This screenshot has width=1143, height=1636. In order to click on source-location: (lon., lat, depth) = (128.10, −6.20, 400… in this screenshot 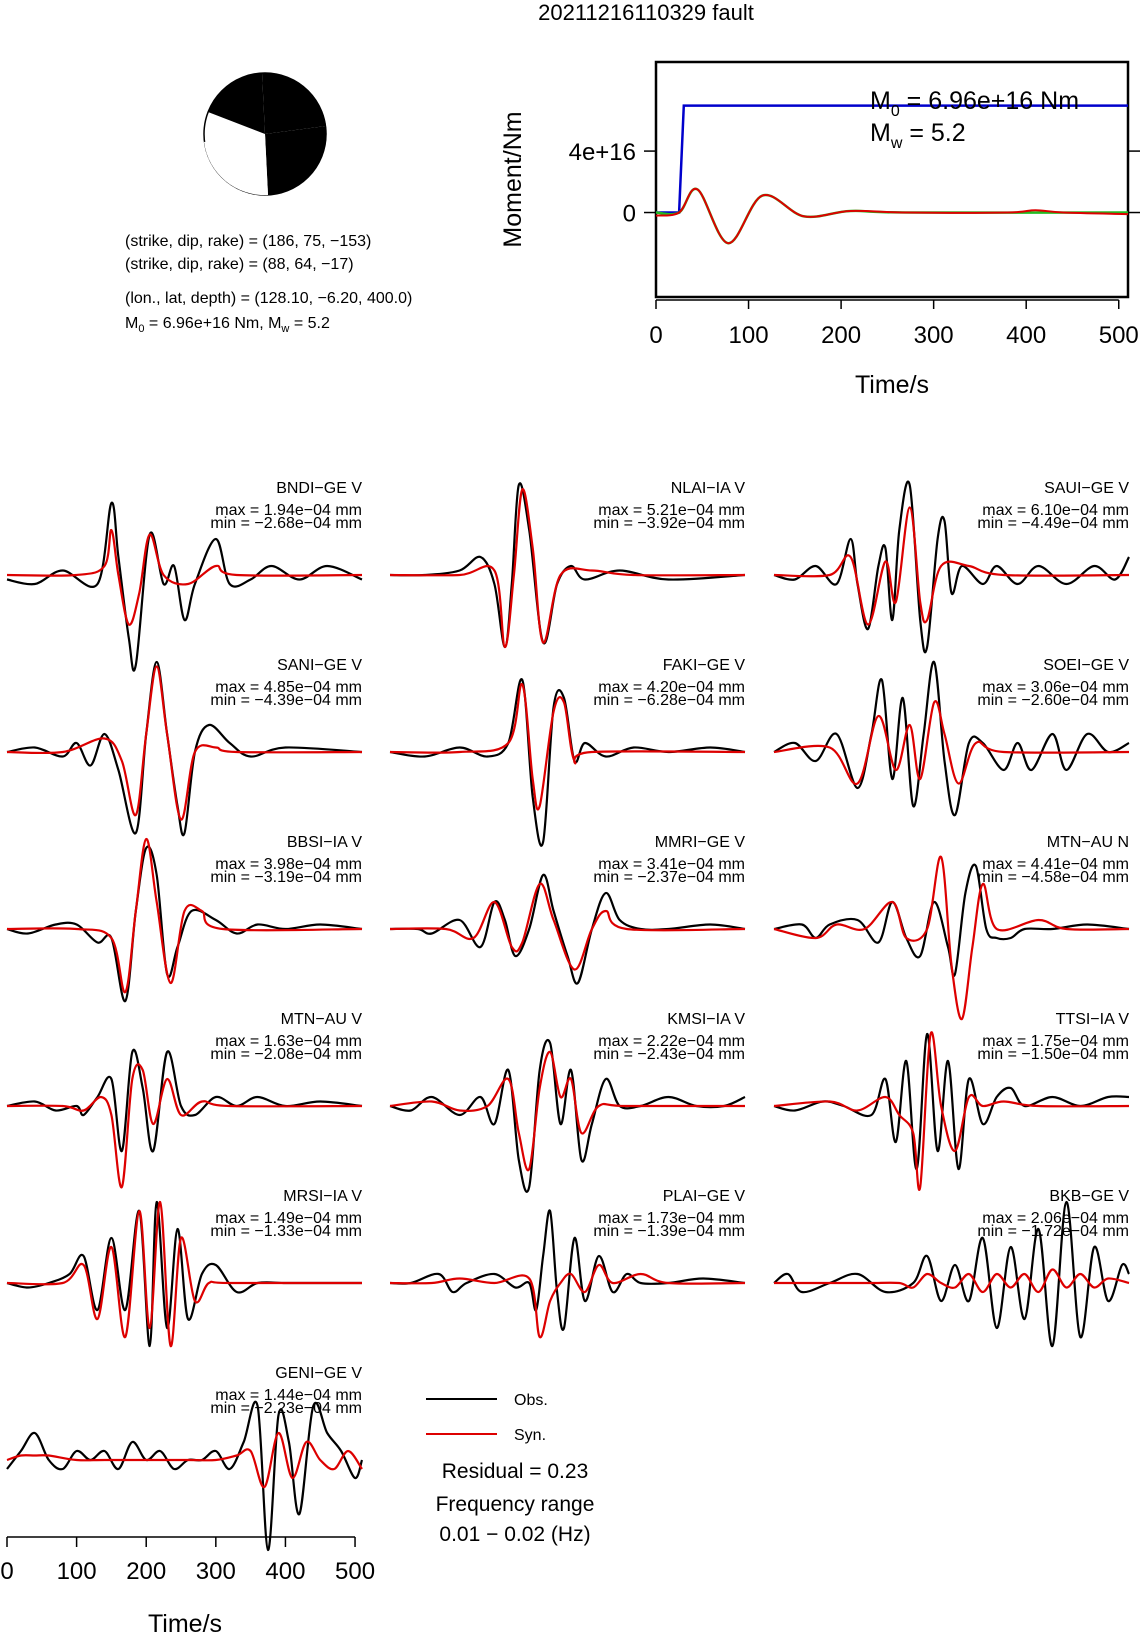, I will do `click(268, 298)`.